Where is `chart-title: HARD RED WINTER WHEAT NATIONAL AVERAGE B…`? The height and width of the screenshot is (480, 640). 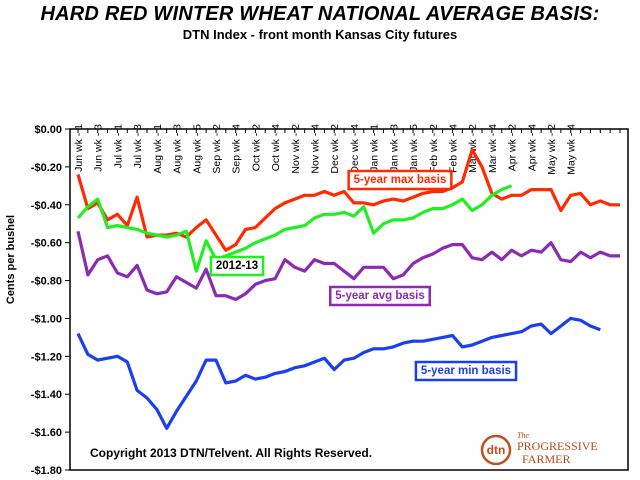
chart-title: HARD RED WINTER WHEAT NATIONAL AVERAGE B… is located at coordinates (320, 14).